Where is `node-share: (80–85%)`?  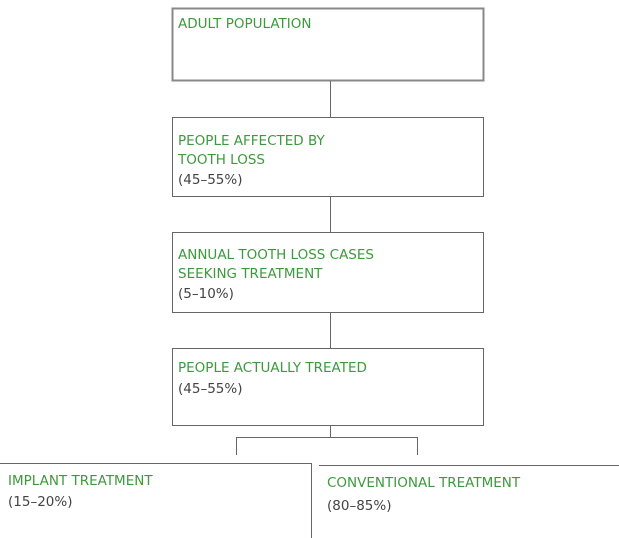
node-share: (80–85%) is located at coordinates (359, 506).